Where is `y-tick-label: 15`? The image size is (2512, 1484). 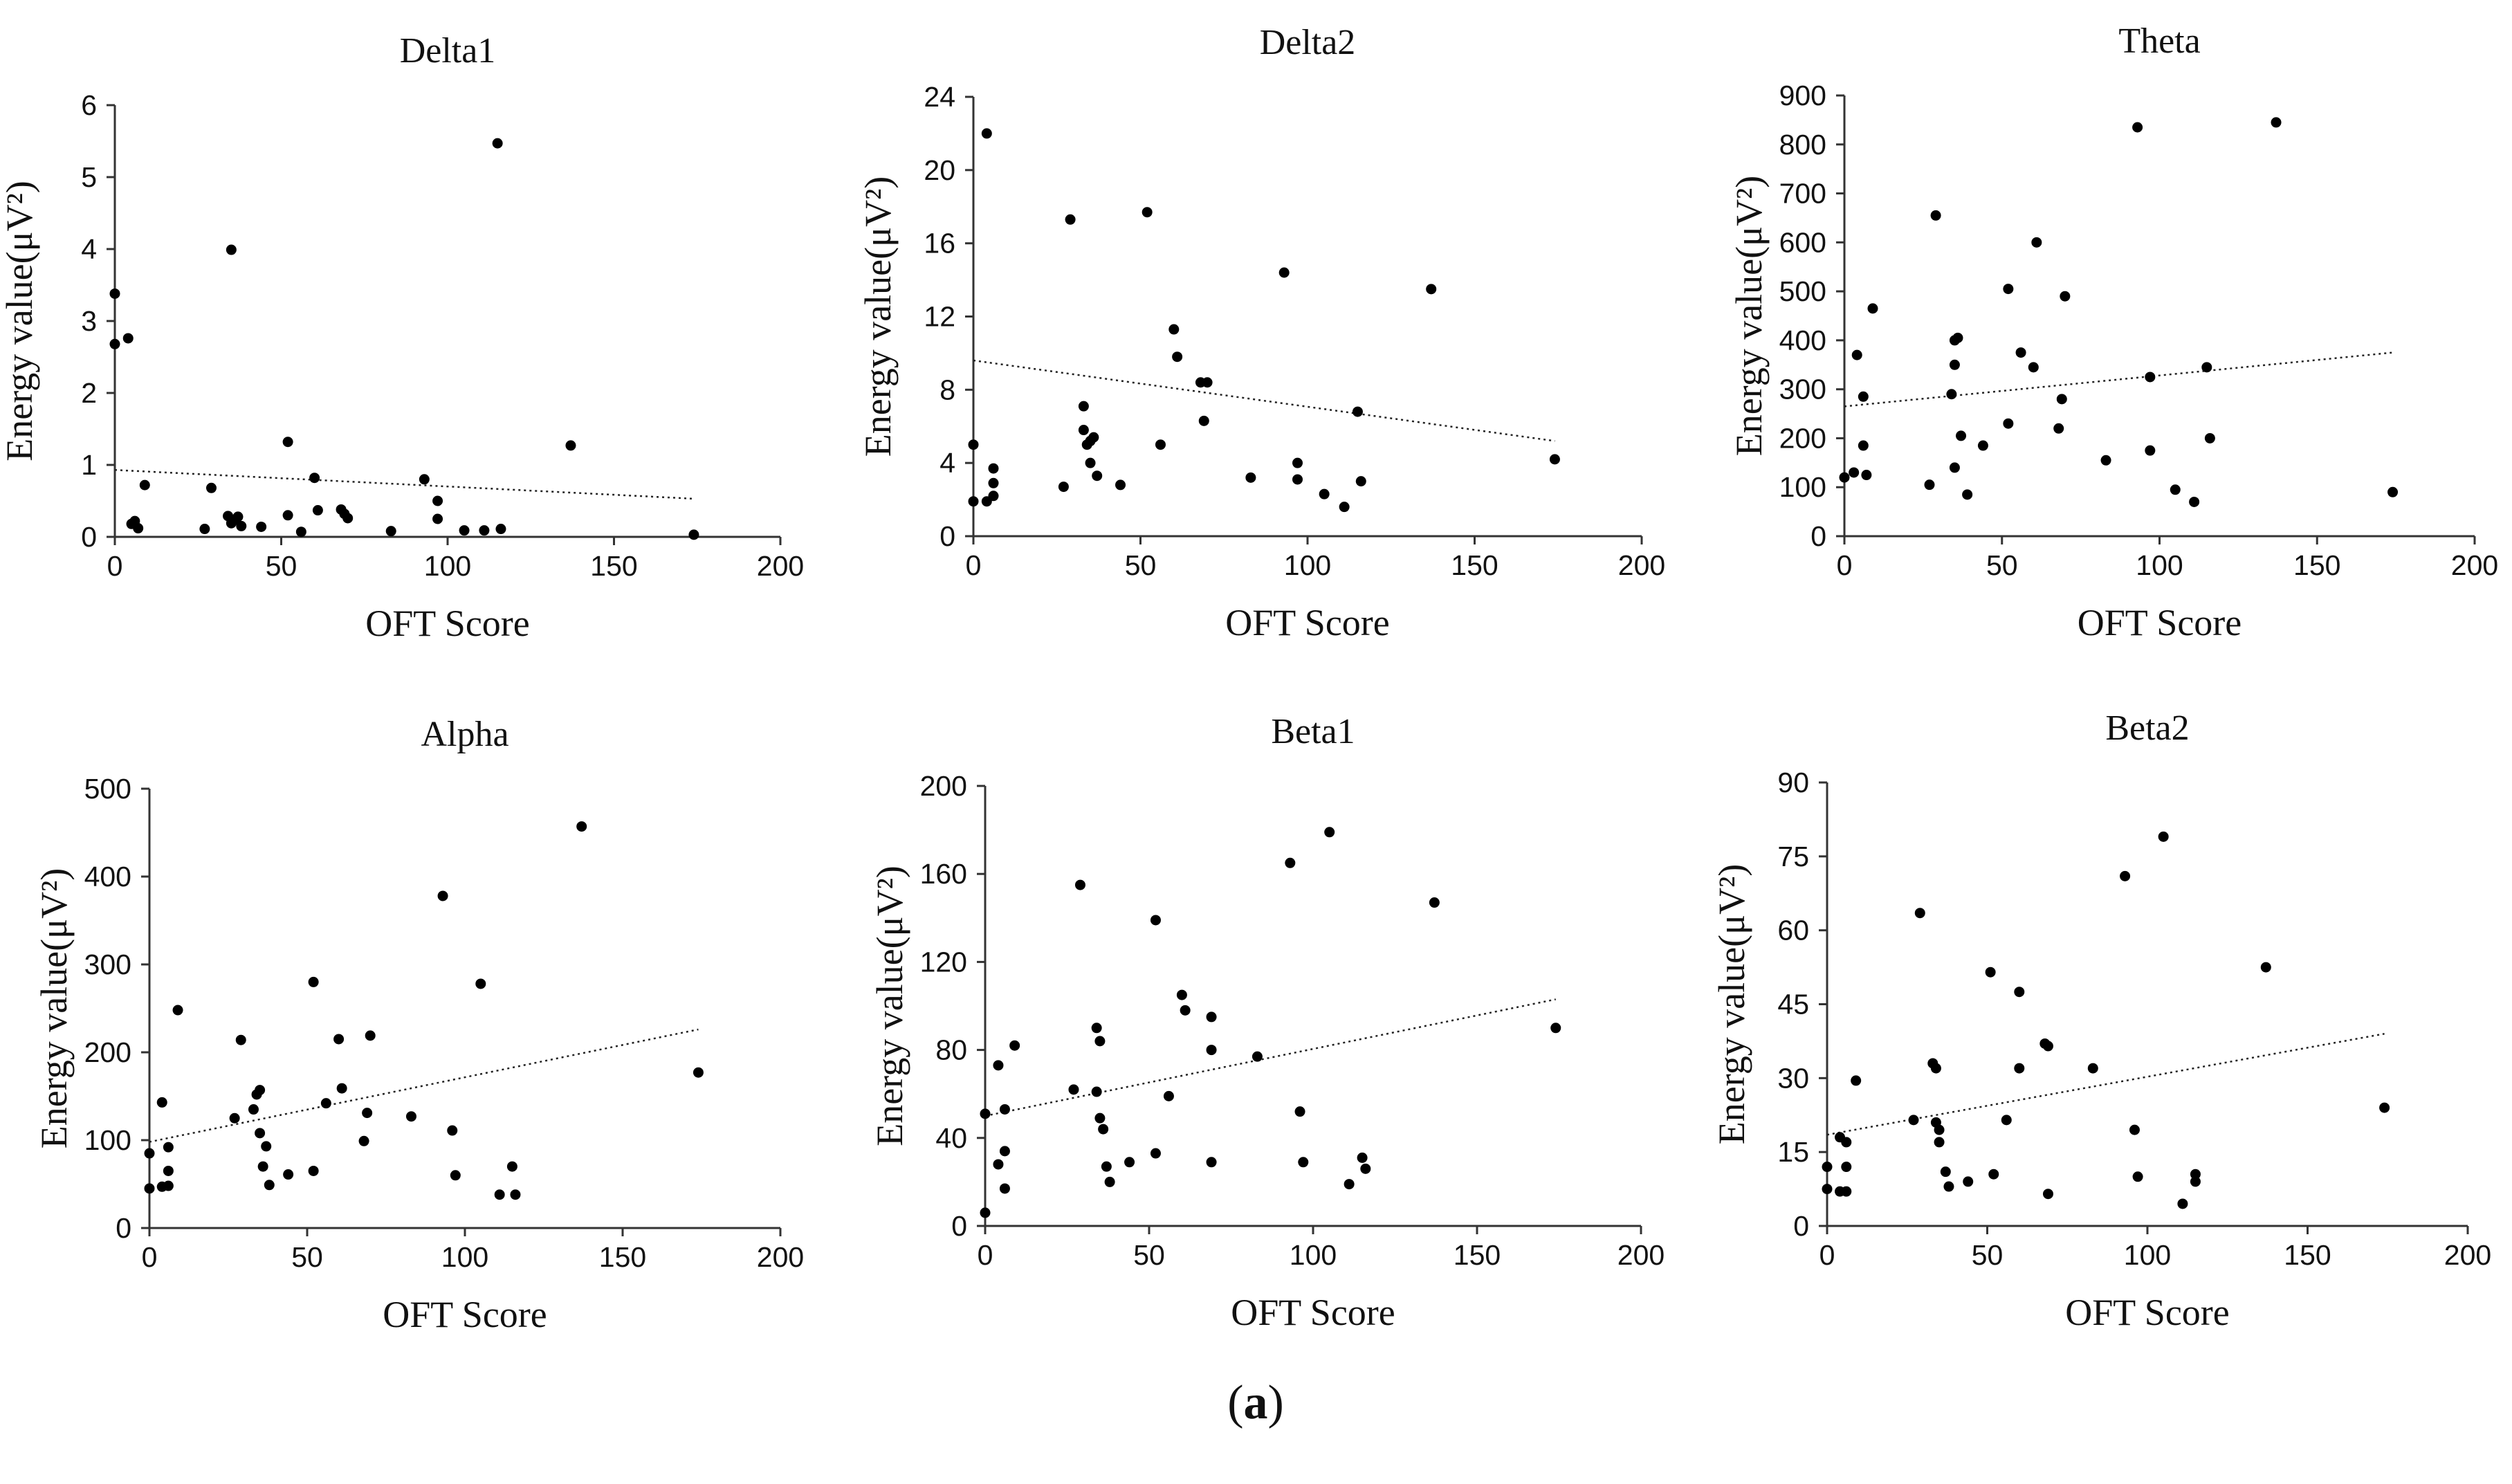
y-tick-label: 15 is located at coordinates (1793, 1152).